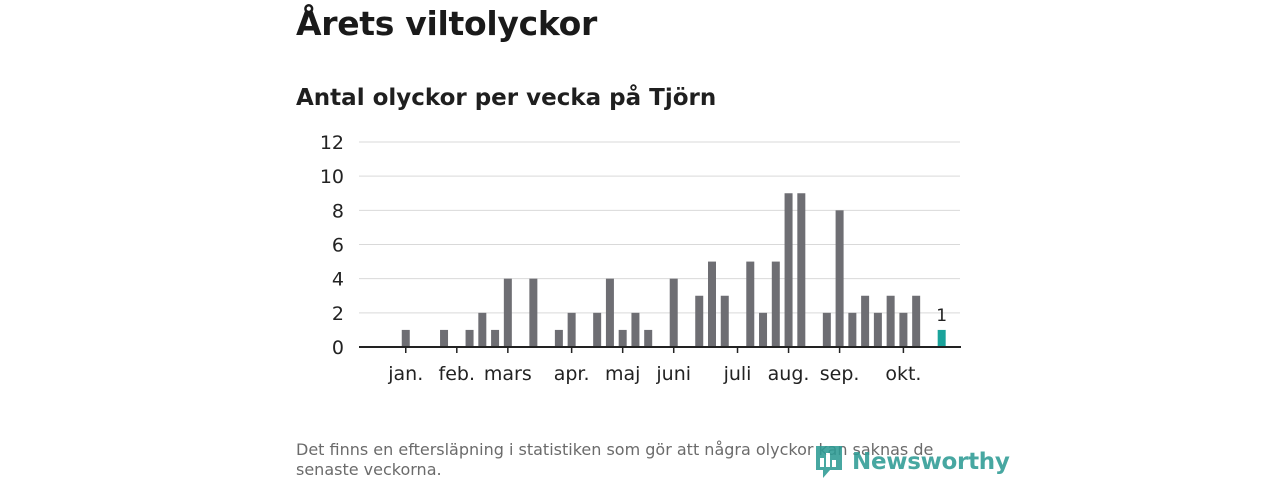 Image resolution: width=1280 pixels, height=480 pixels. What do you see at coordinates (457, 374) in the screenshot?
I see `x-tick-label-feb: feb.` at bounding box center [457, 374].